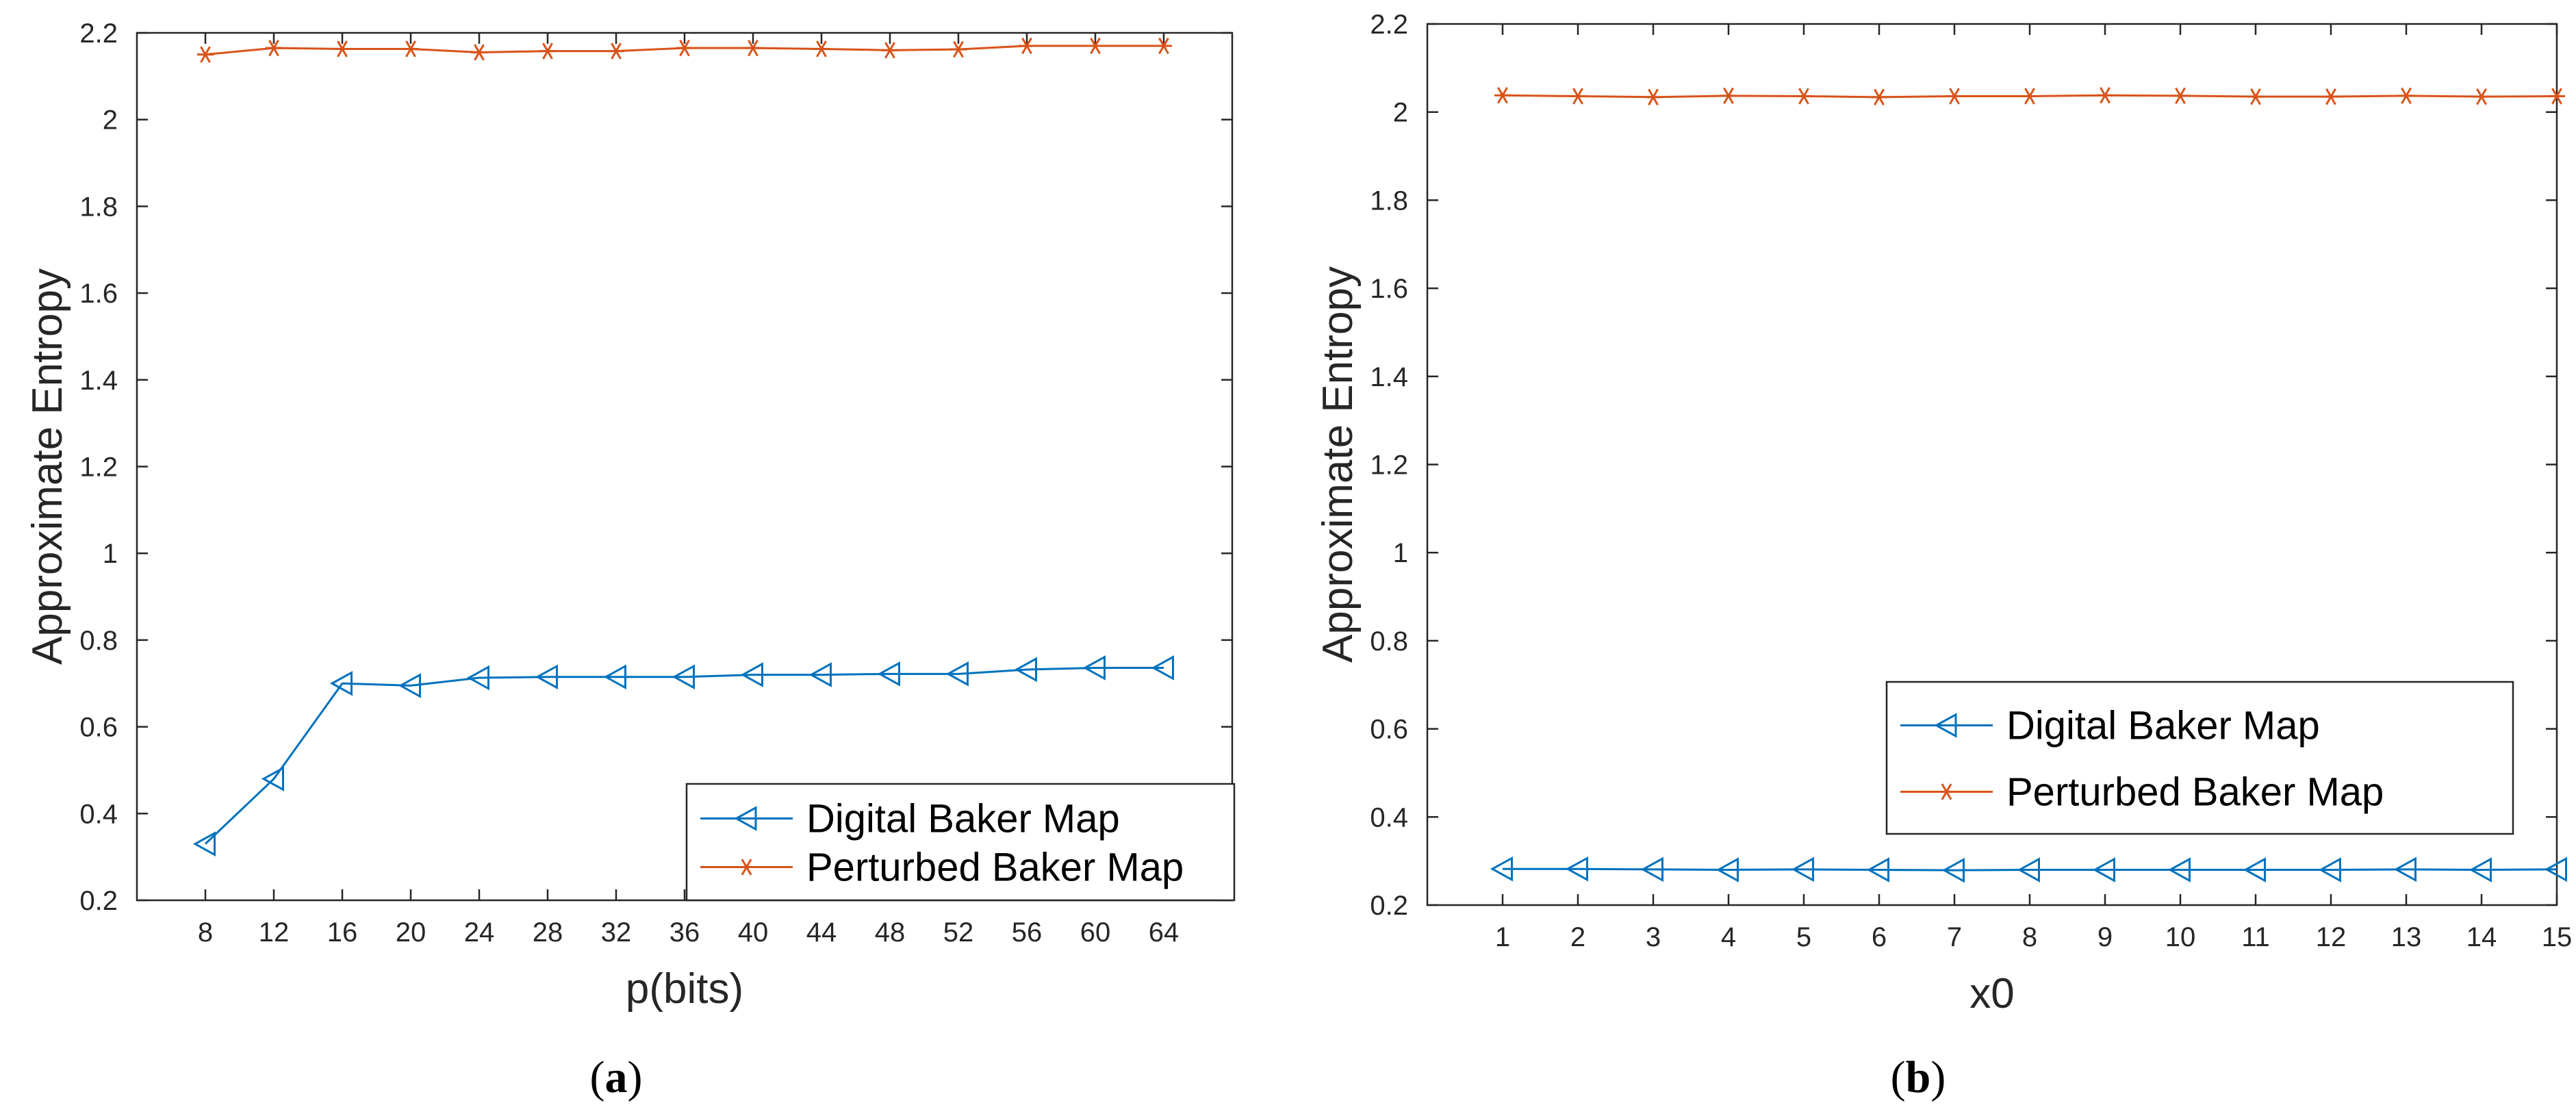 The height and width of the screenshot is (1118, 2576). What do you see at coordinates (342, 932) in the screenshot?
I see `x-tick-label: 16` at bounding box center [342, 932].